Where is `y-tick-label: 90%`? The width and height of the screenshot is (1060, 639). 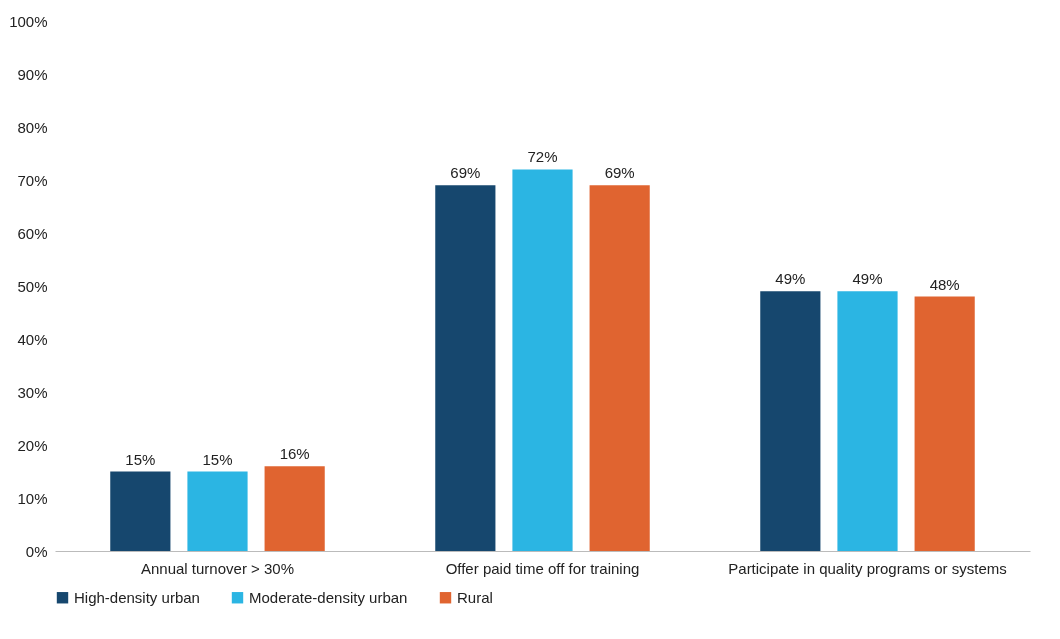 y-tick-label: 90% is located at coordinates (32, 74).